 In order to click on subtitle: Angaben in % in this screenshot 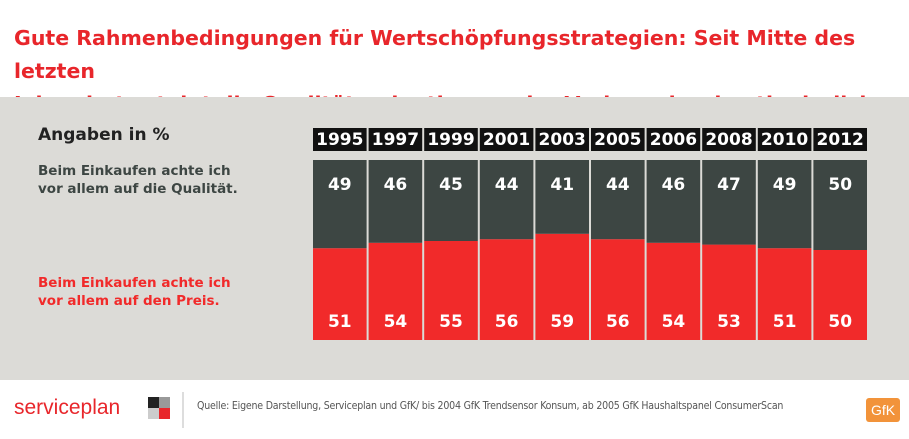, I will do `click(104, 135)`.